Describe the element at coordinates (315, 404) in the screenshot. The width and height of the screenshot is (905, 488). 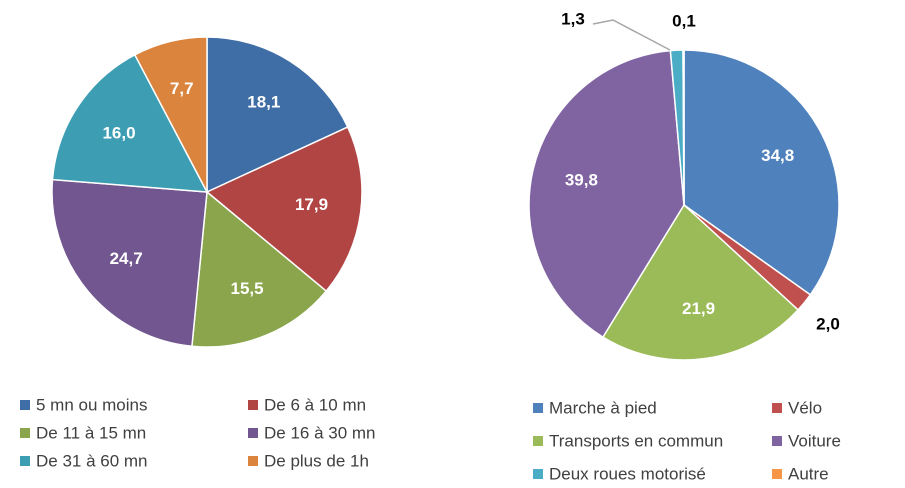
I see `legend-label: De 6 à 10 mn` at that location.